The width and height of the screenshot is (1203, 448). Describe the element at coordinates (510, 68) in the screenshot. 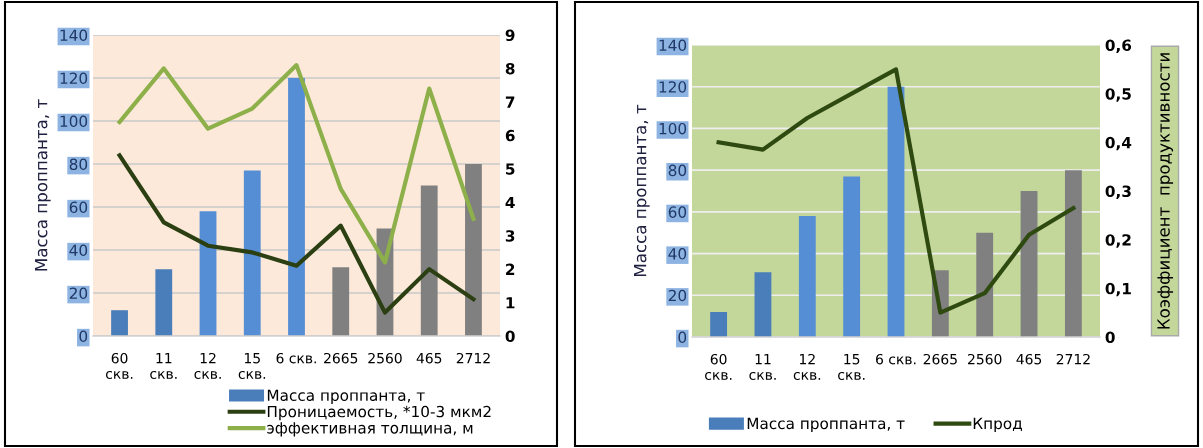

I see `y2-tick-label: 8` at that location.